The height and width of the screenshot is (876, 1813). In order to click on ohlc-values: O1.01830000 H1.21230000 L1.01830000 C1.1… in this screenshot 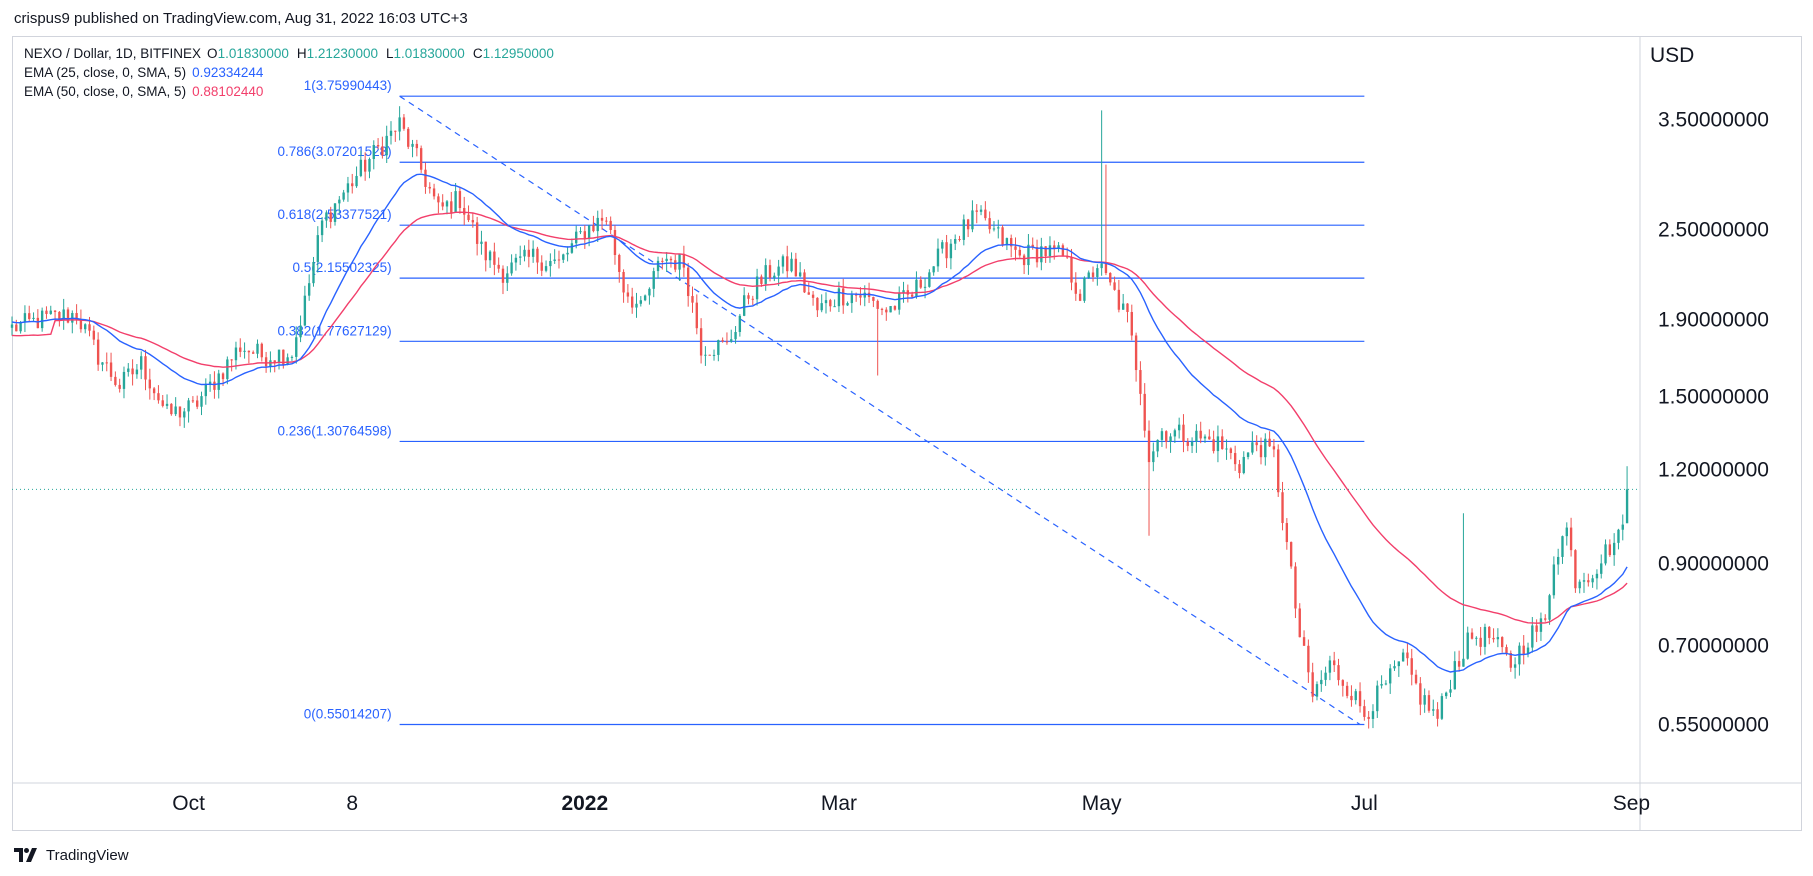, I will do `click(380, 53)`.